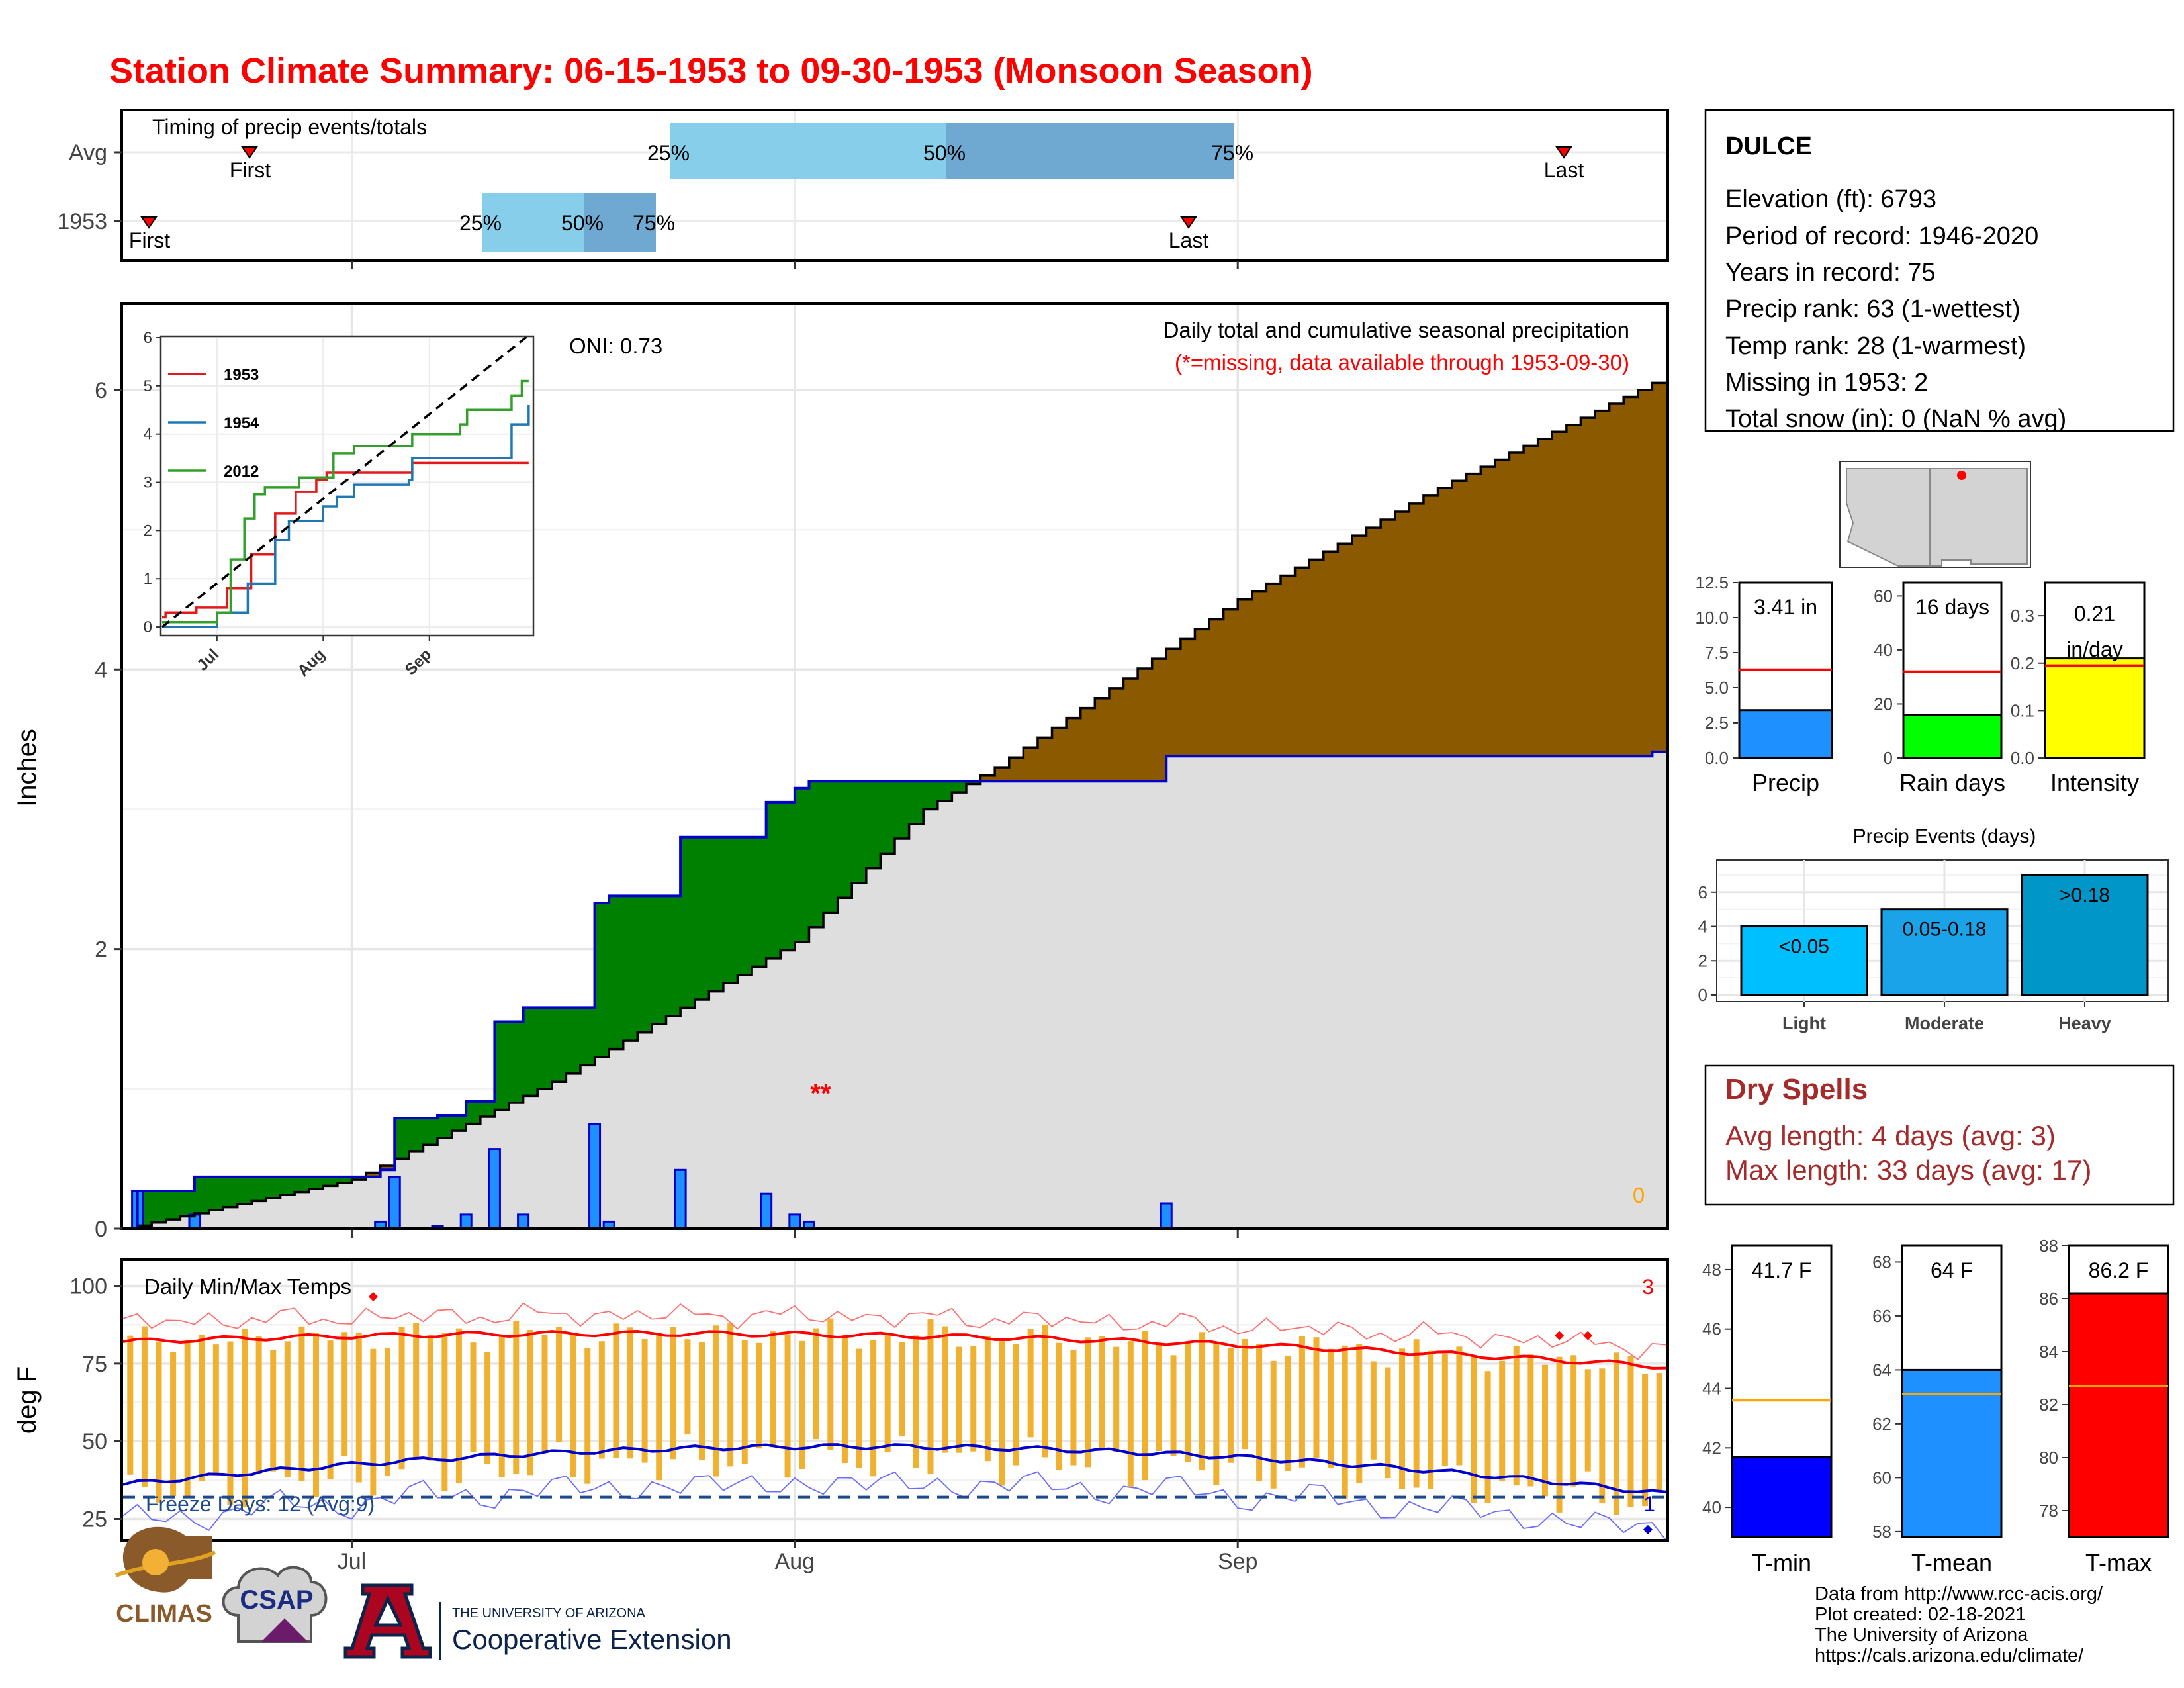 Image resolution: width=2184 pixels, height=1688 pixels. I want to click on temp-summary-ytick-label: 40, so click(1712, 1507).